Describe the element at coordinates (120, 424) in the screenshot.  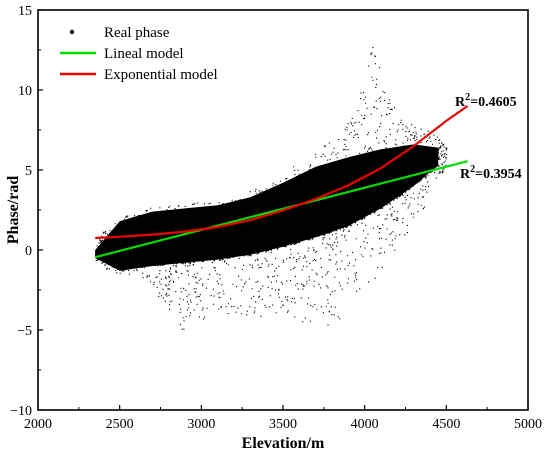
I see `x-tick-label: 2500` at that location.